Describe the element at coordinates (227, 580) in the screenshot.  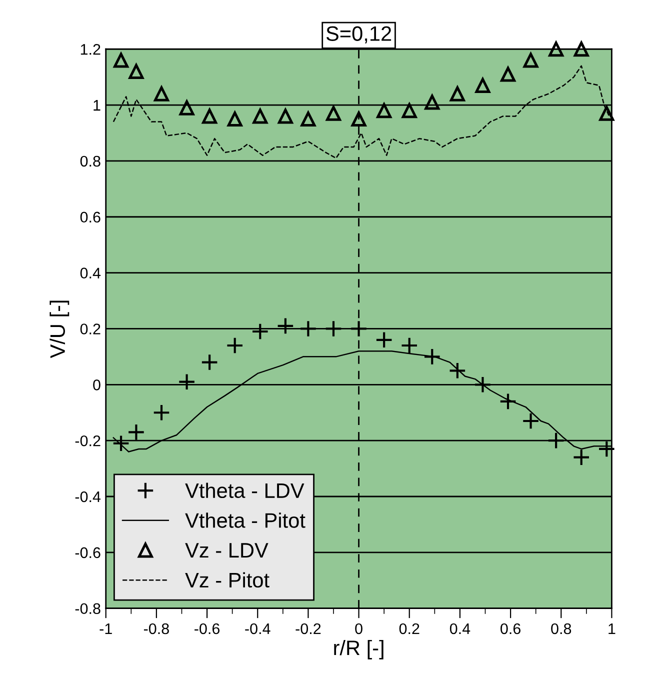
I see `legend-label: Vz - Pitot` at that location.